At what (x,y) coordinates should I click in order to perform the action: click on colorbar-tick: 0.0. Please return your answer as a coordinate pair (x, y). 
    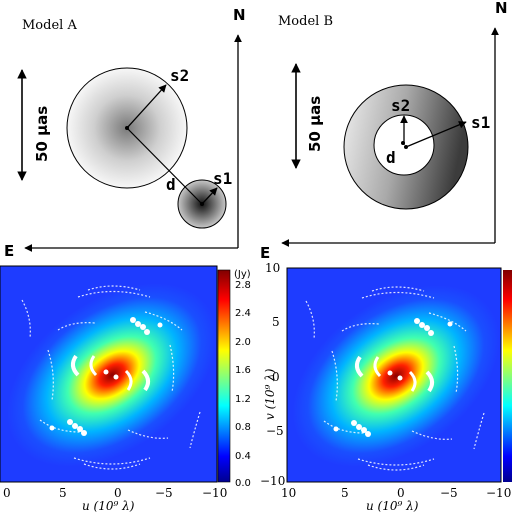
    Looking at the image, I should click on (243, 483).